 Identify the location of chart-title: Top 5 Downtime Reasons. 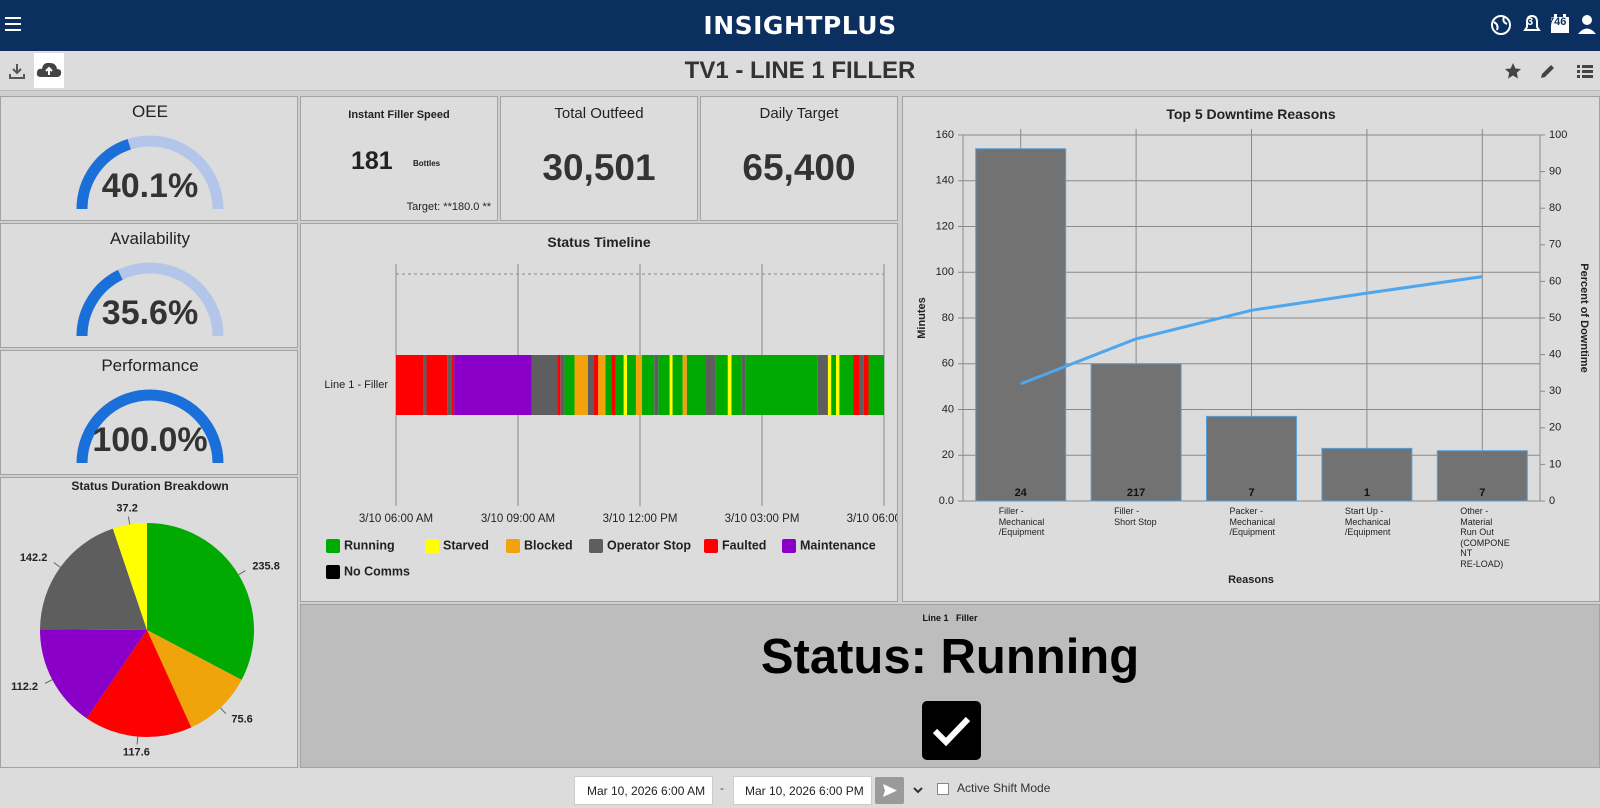
(1251, 114).